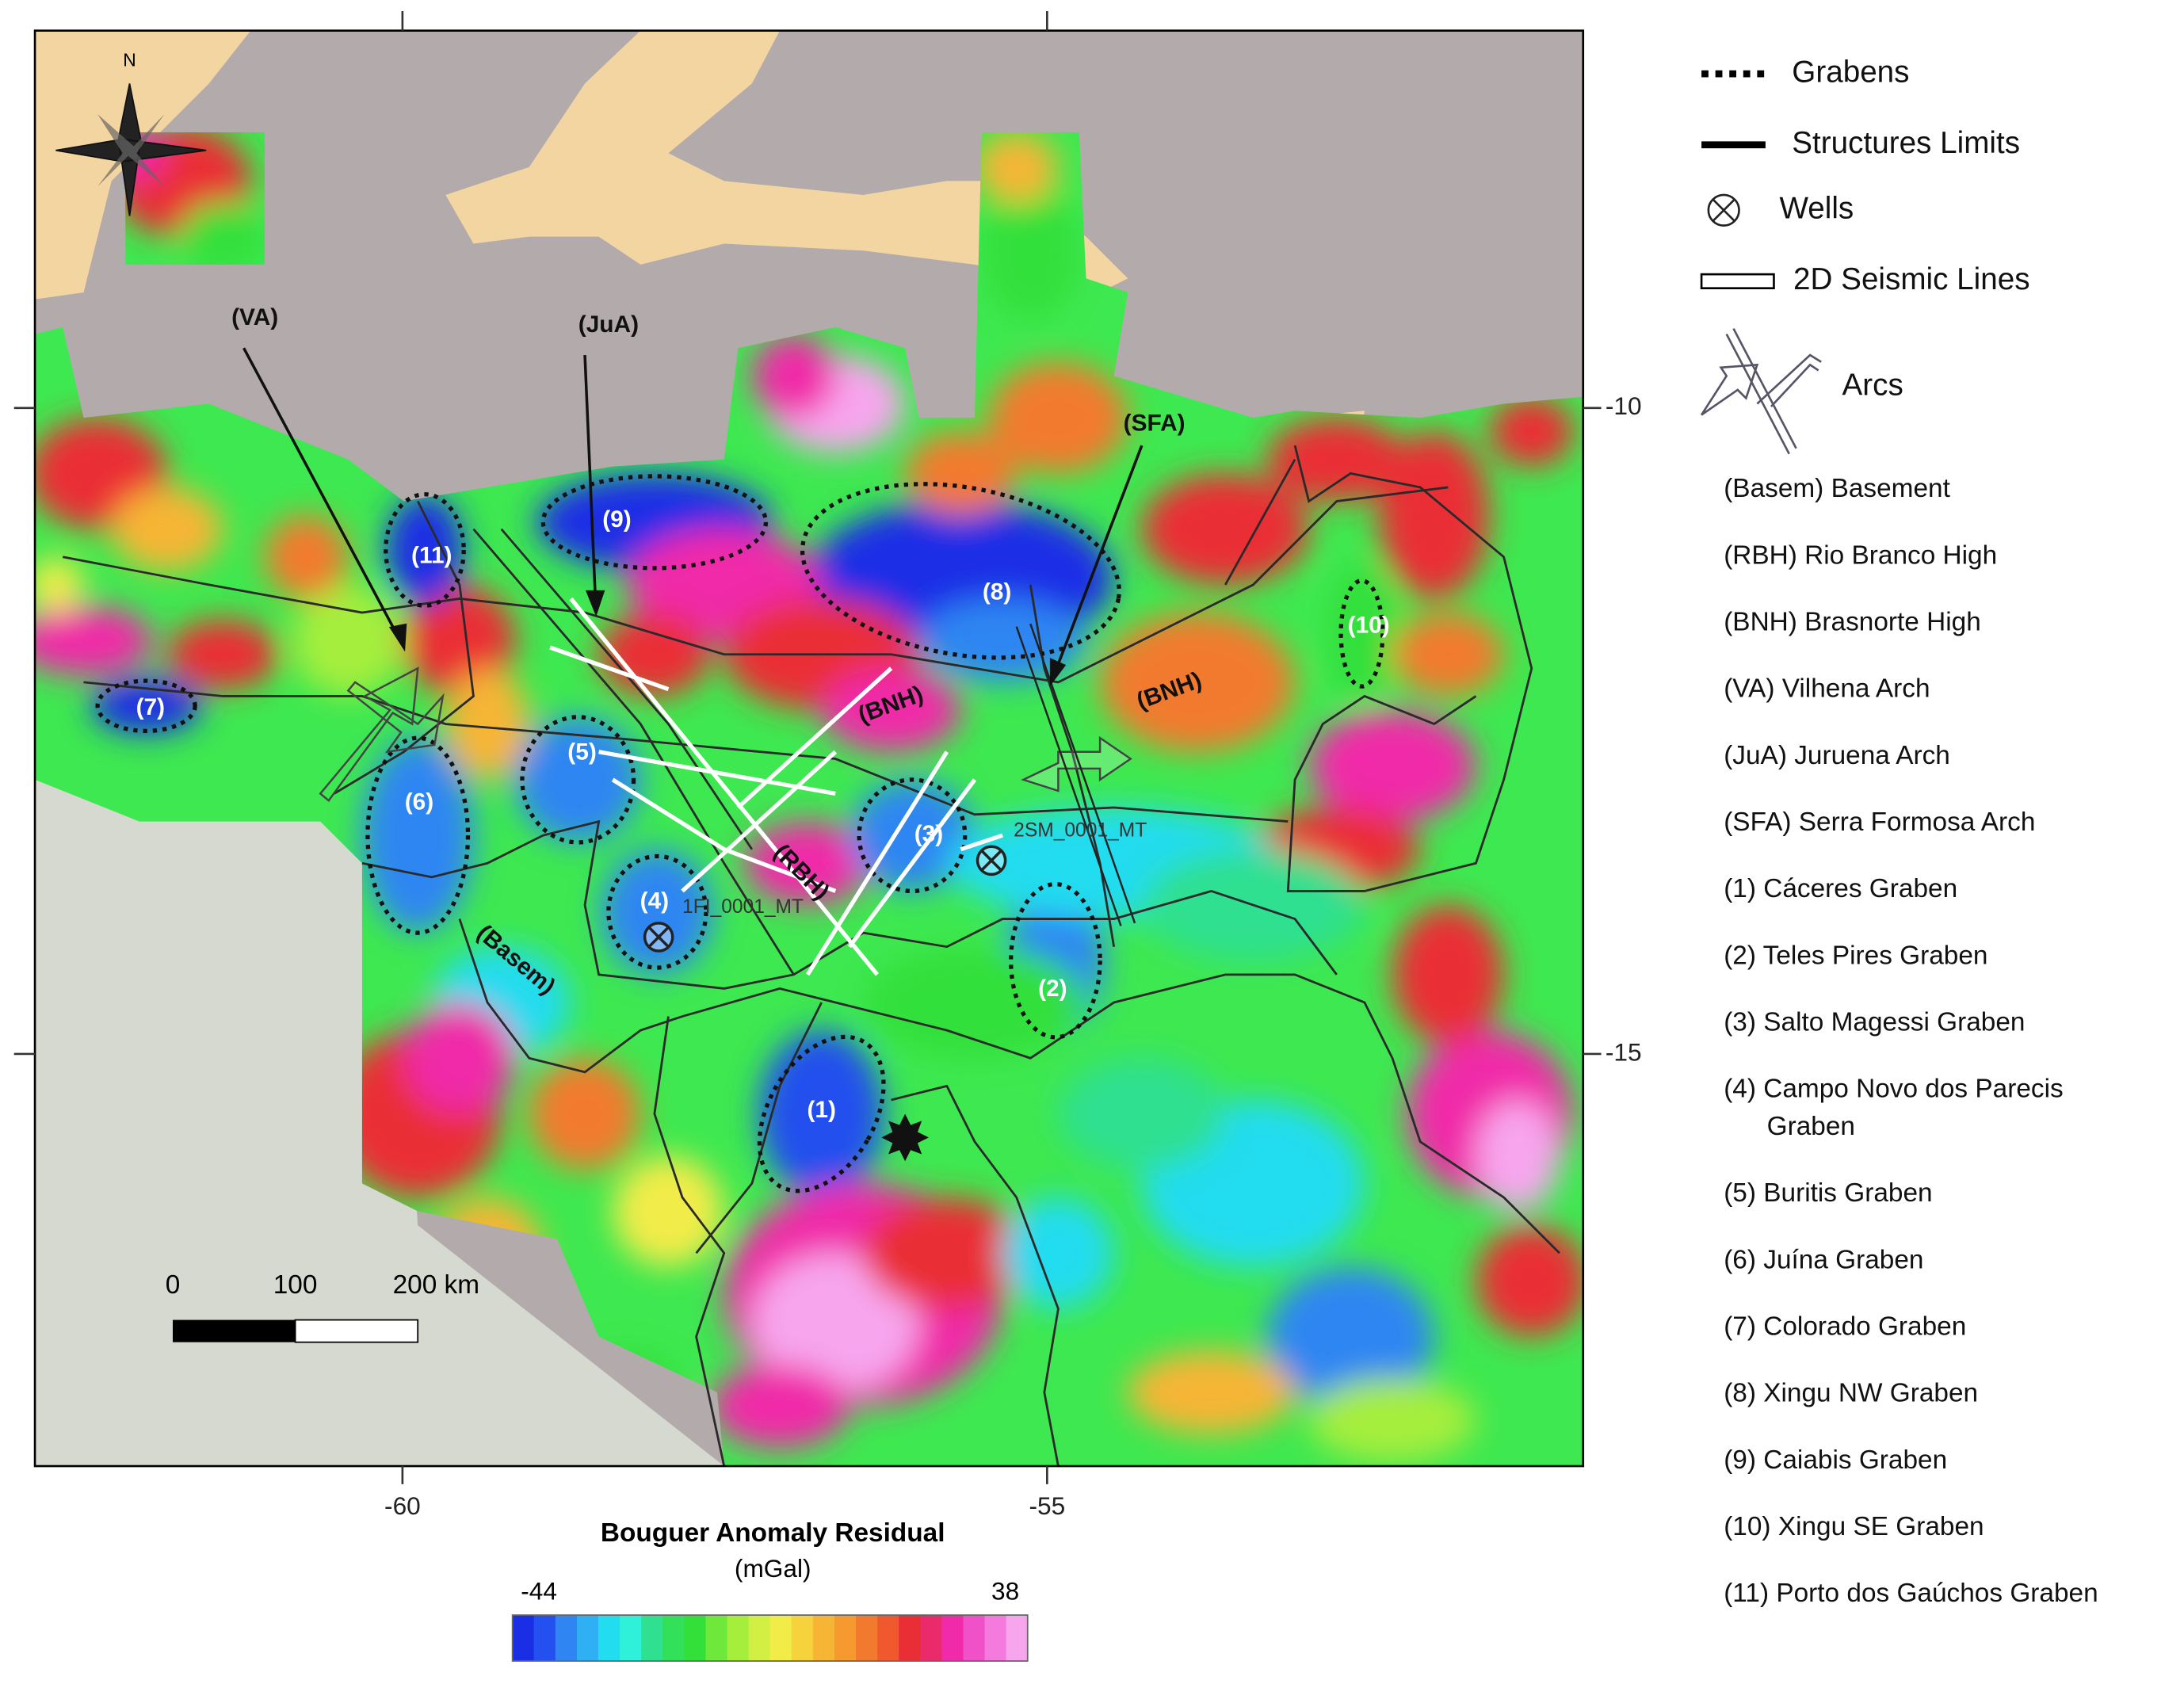 The image size is (2184, 1684). I want to click on legend-label: Arcs, so click(1872, 385).